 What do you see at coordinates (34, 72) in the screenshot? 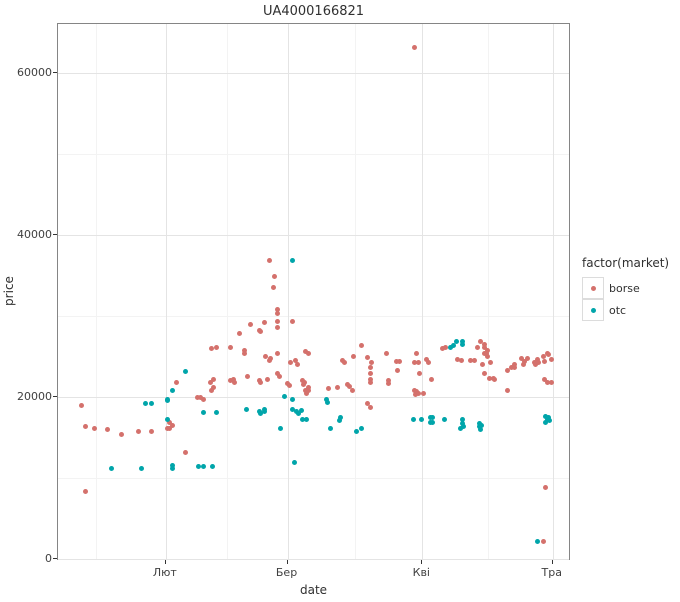
I see `y-tick-label: 60000` at bounding box center [34, 72].